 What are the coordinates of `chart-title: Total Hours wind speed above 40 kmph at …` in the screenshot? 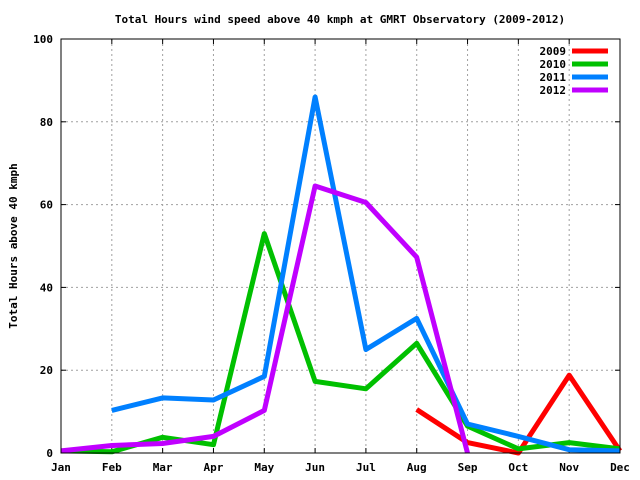 It's located at (340, 19).